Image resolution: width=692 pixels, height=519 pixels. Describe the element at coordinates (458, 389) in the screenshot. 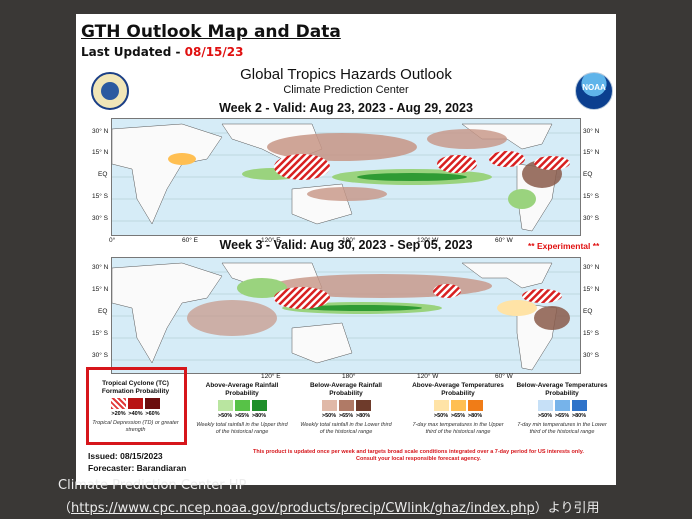

I see `legend-temp-above-title: Above-Average Temperatures Probability` at that location.